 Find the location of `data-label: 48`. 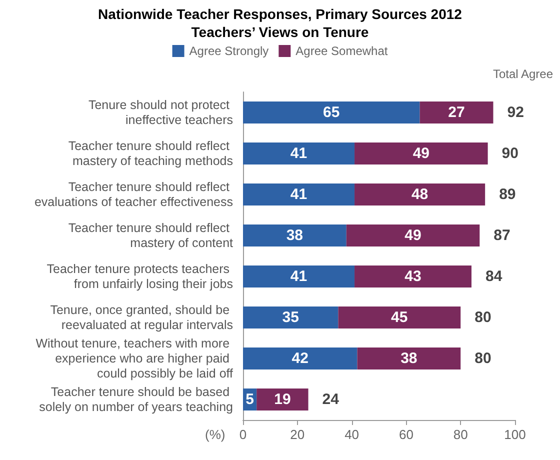

data-label: 48 is located at coordinates (419, 194).